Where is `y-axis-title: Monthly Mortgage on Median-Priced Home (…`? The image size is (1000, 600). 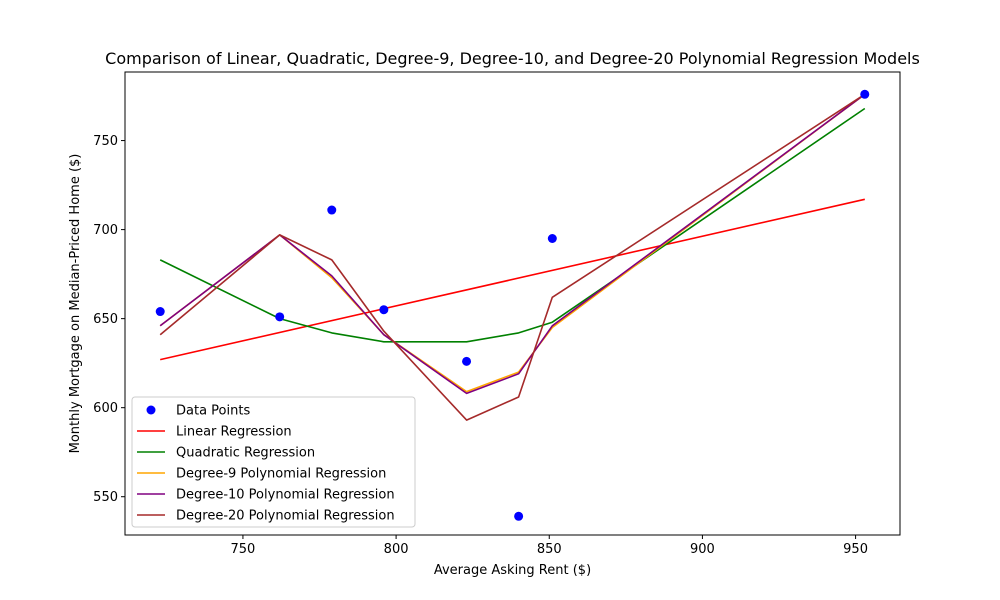
y-axis-title: Monthly Mortgage on Median-Priced Home (… is located at coordinates (75, 304).